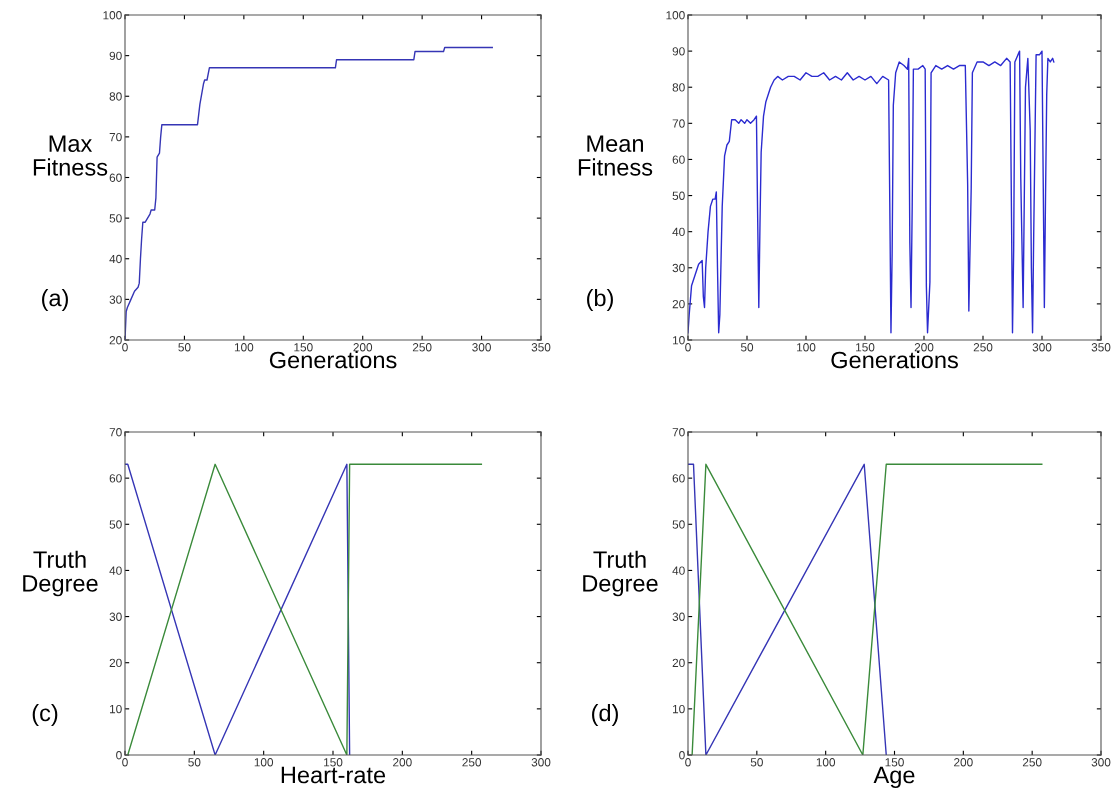 The width and height of the screenshot is (1117, 801). What do you see at coordinates (45, 715) in the screenshot?
I see `text: (c)` at bounding box center [45, 715].